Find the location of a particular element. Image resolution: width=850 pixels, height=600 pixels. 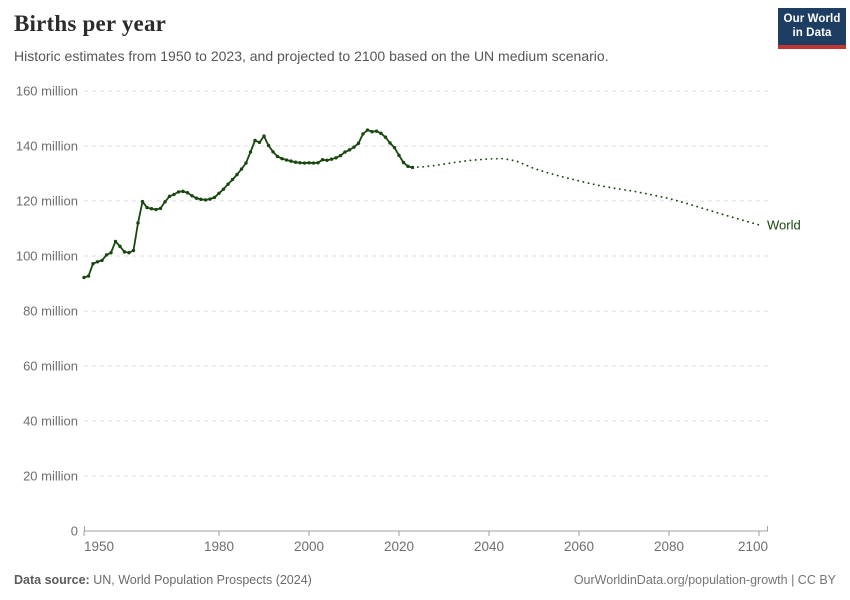

y-tick-label: 60 million is located at coordinates (50, 366).